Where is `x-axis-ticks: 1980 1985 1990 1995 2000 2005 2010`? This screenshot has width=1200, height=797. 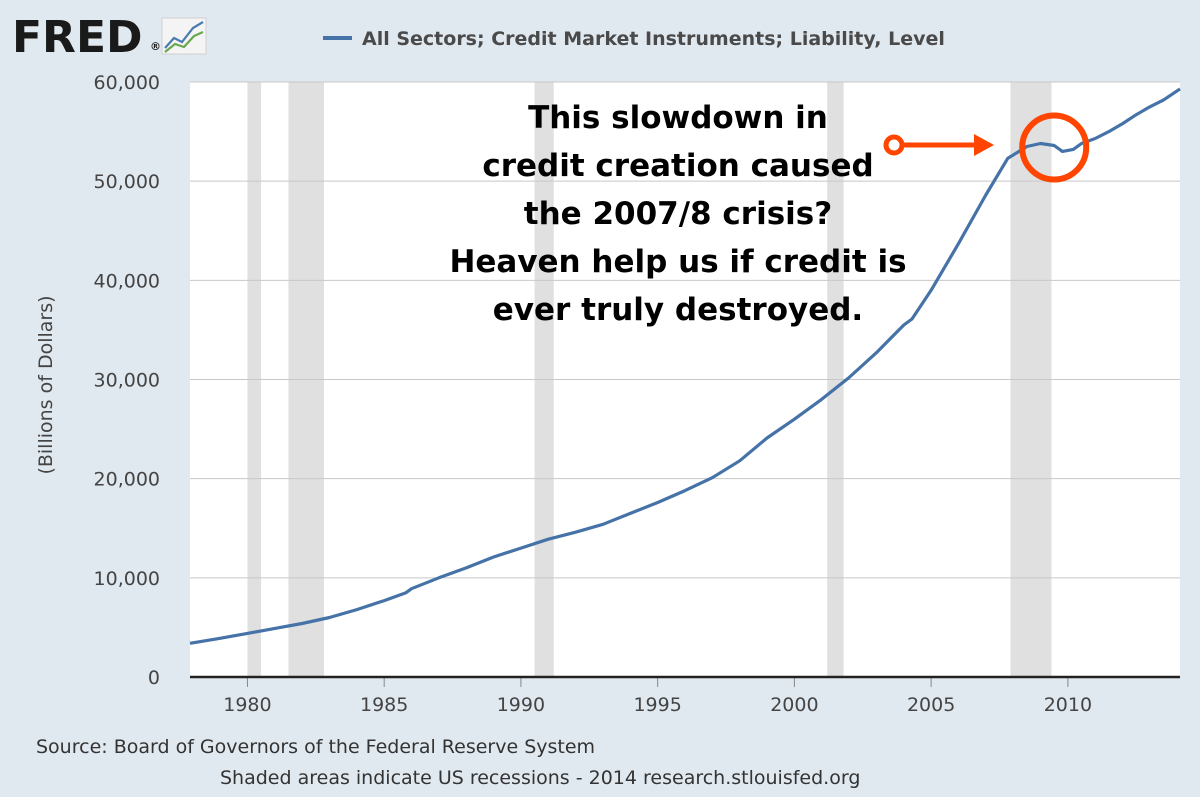 x-axis-ticks: 1980 1985 1990 1995 2000 2005 2010 is located at coordinates (657, 696).